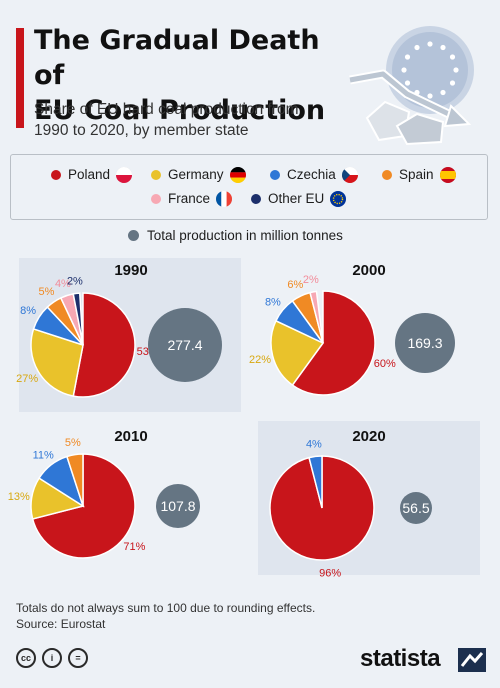  Describe the element at coordinates (368, 270) in the screenshot. I see `chart-title: 2000` at that location.